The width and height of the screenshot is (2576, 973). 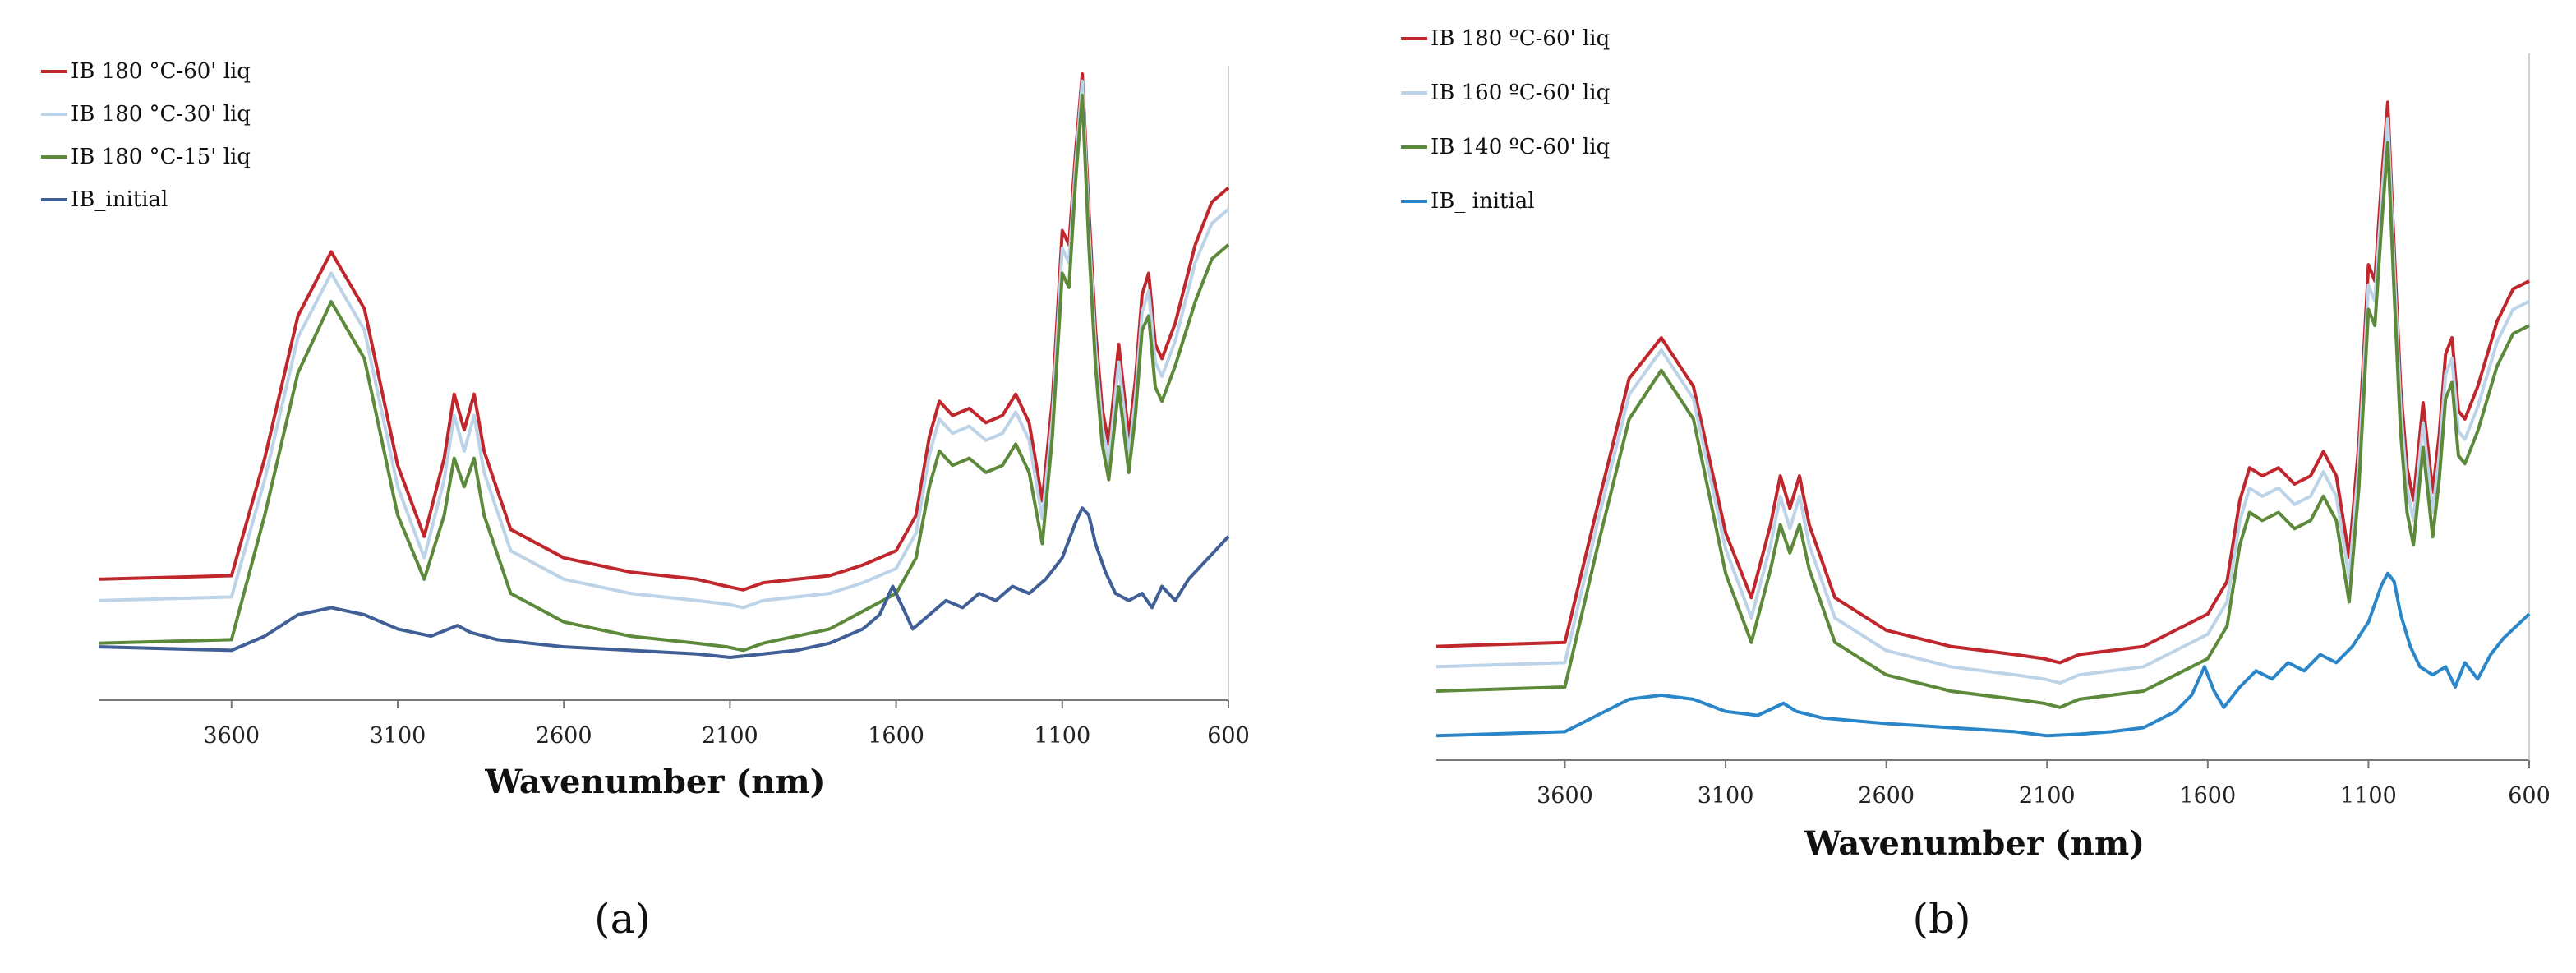 What do you see at coordinates (161, 157) in the screenshot?
I see `legend-label: IB 180 °C-15' liq` at bounding box center [161, 157].